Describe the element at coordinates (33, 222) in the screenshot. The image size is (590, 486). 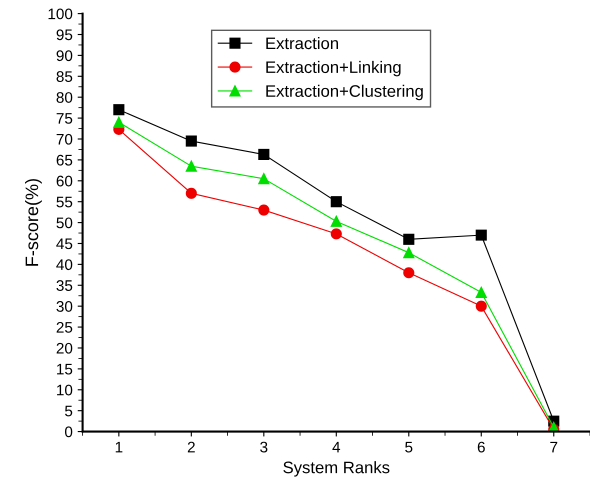
I see `y-axis-title: F-score(%)` at that location.